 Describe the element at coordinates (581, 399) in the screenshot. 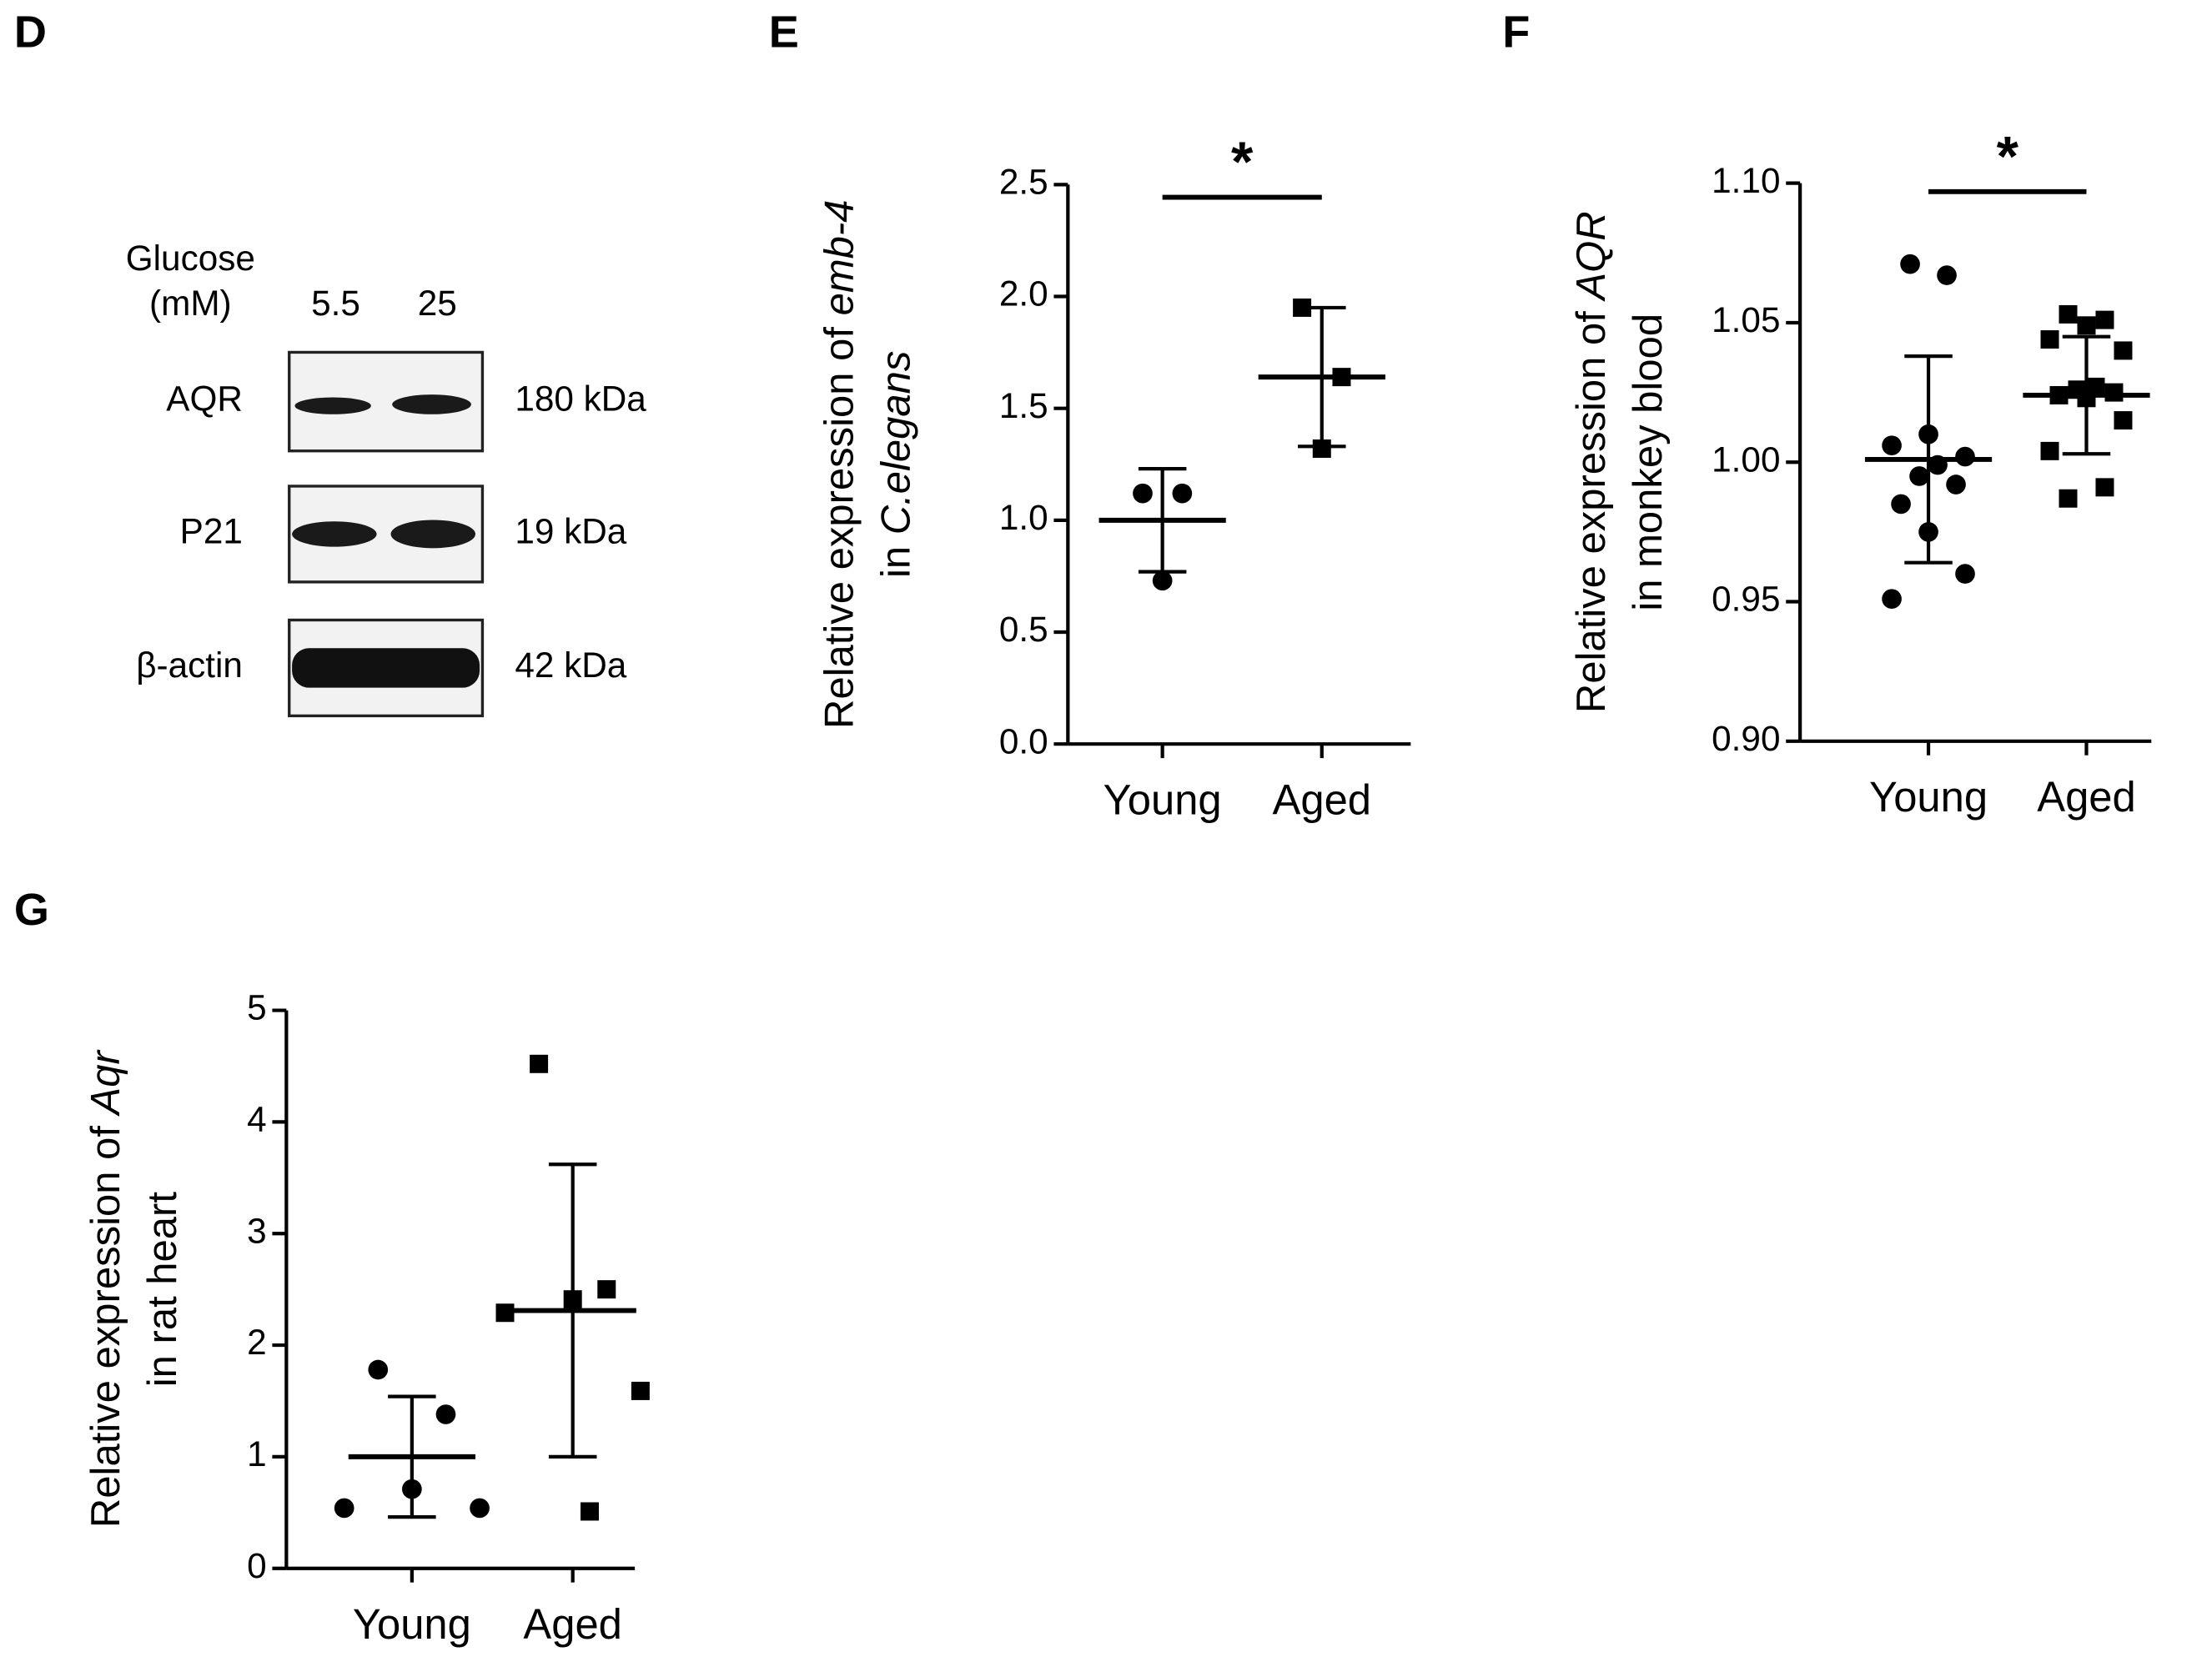

I see `size-label: 180 kDa` at that location.